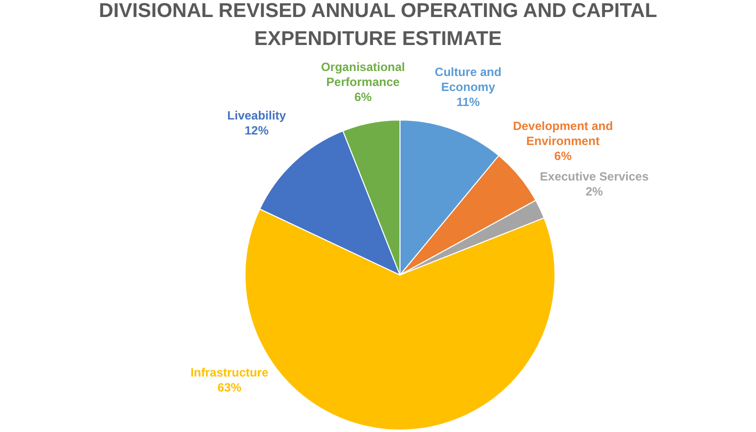 The image size is (756, 432). Describe the element at coordinates (229, 387) in the screenshot. I see `data-label: 63%` at that location.